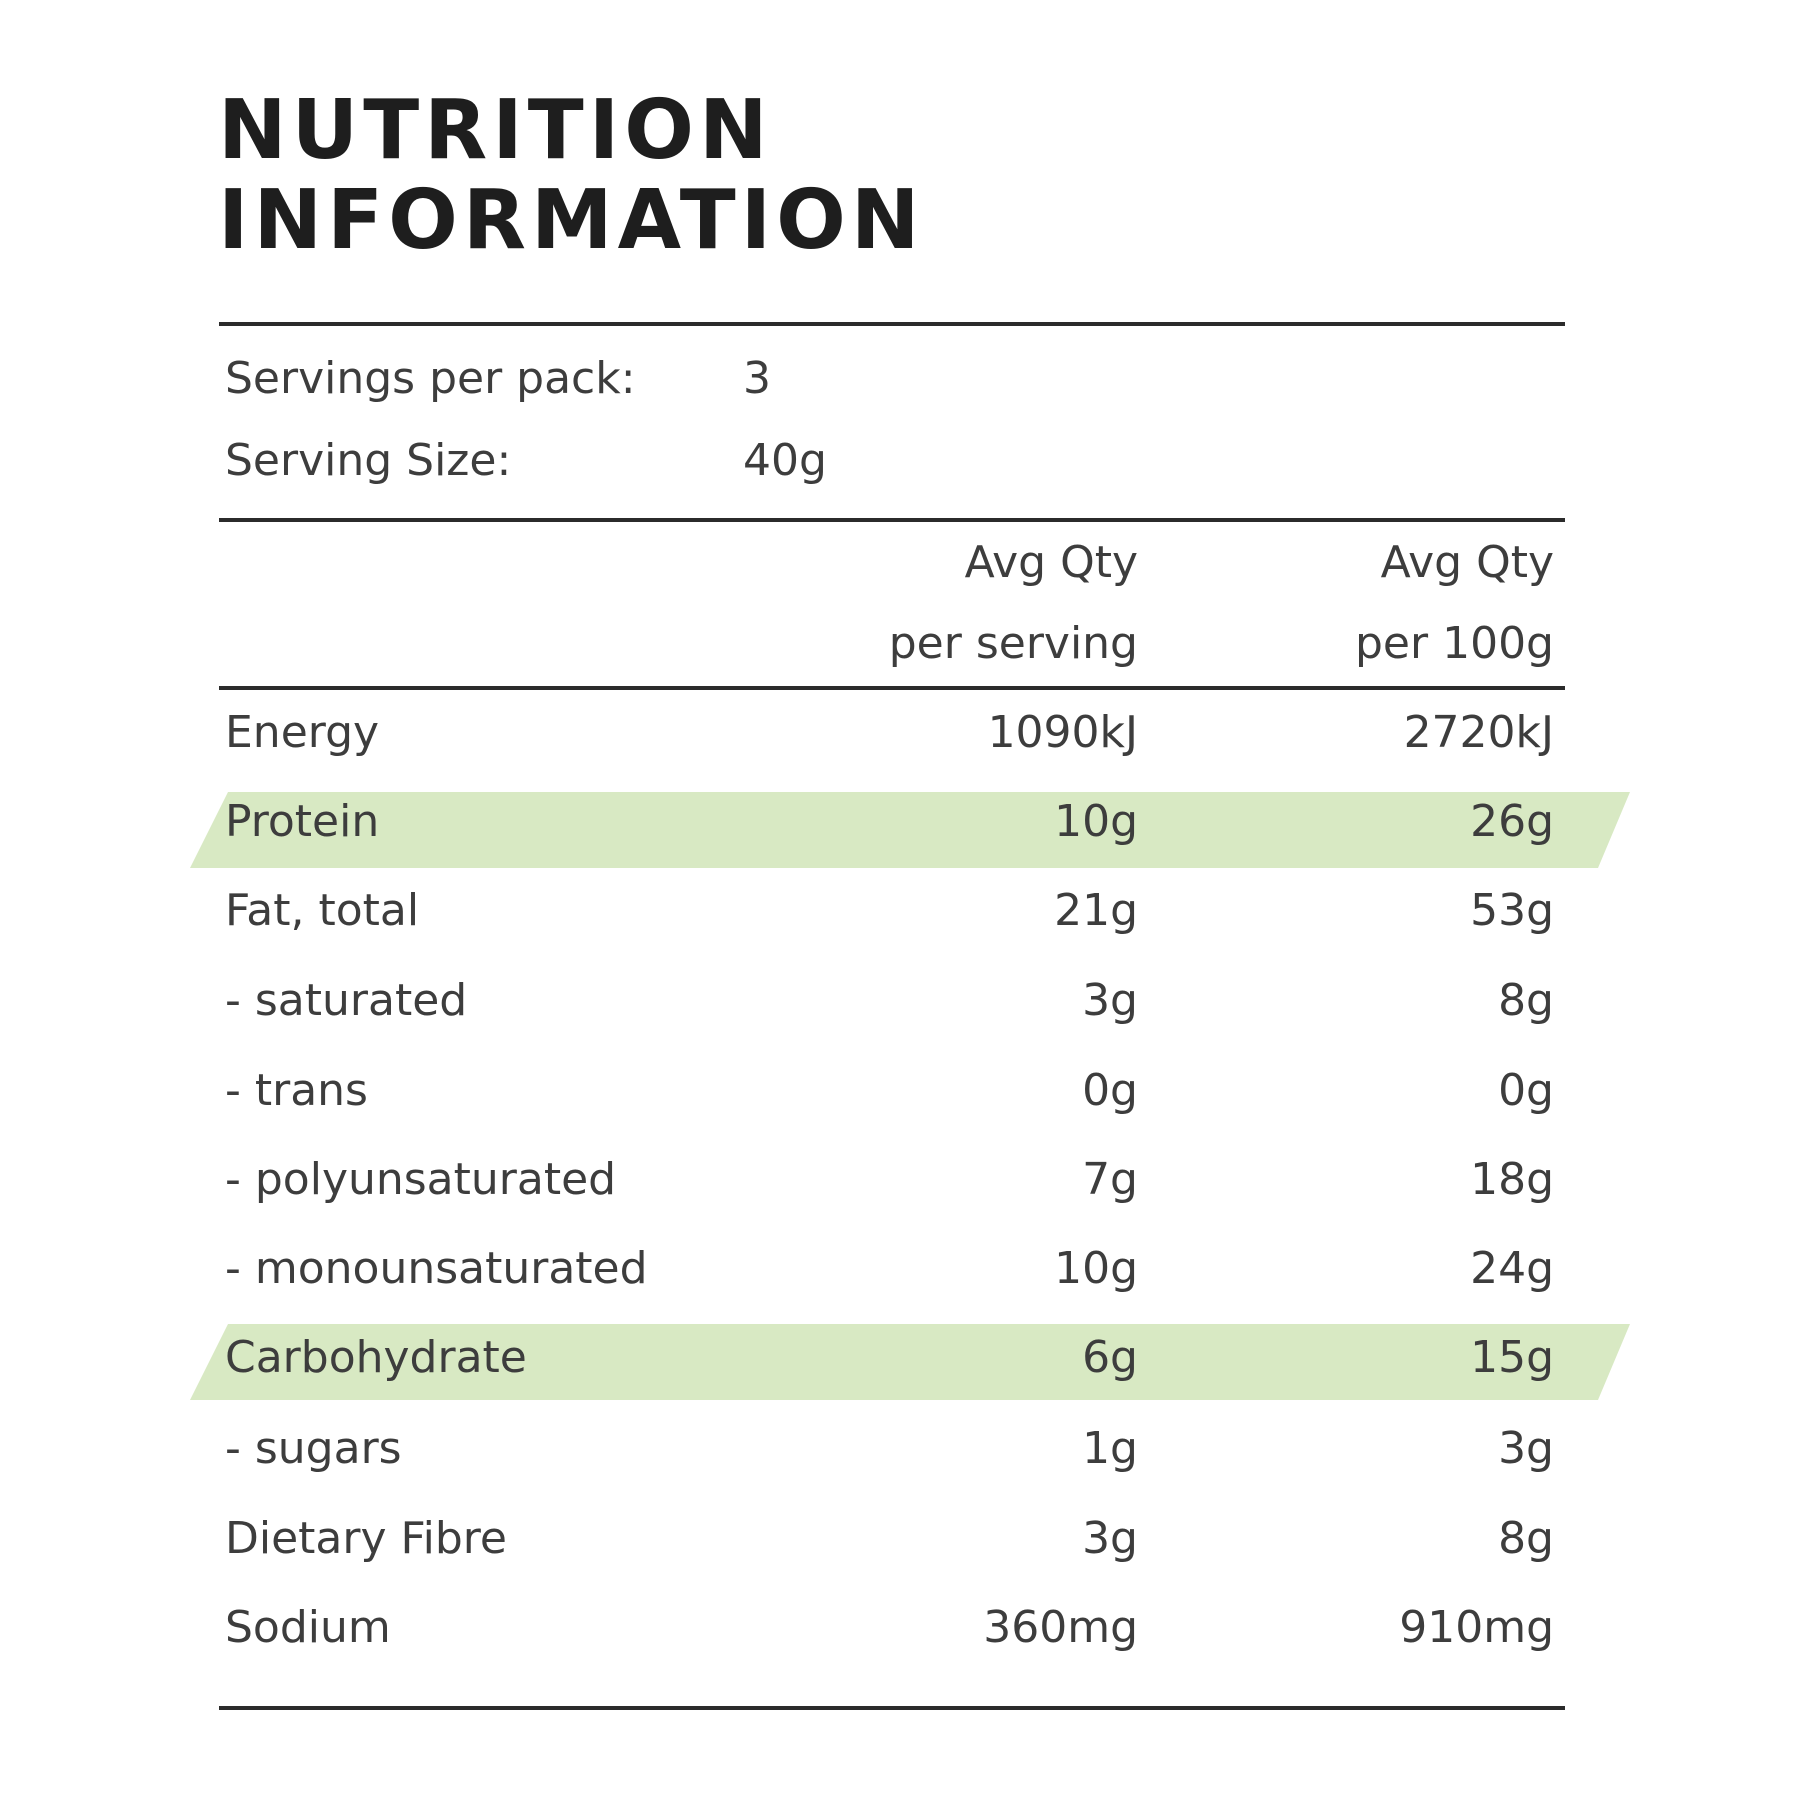 Image resolution: width=1800 pixels, height=1800 pixels. I want to click on serving-size-value: 40g, so click(785, 460).